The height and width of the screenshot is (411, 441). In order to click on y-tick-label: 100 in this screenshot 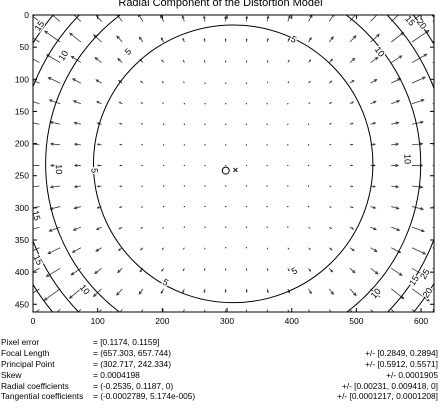, I will do `click(22, 79)`.